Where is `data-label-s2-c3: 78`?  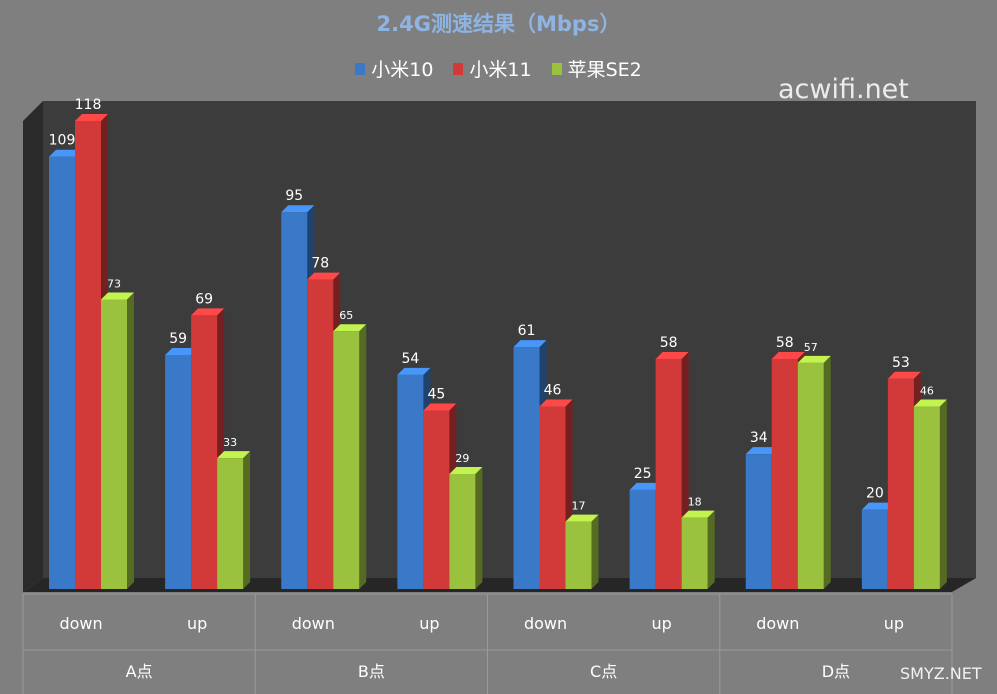 data-label-s2-c3: 78 is located at coordinates (320, 264).